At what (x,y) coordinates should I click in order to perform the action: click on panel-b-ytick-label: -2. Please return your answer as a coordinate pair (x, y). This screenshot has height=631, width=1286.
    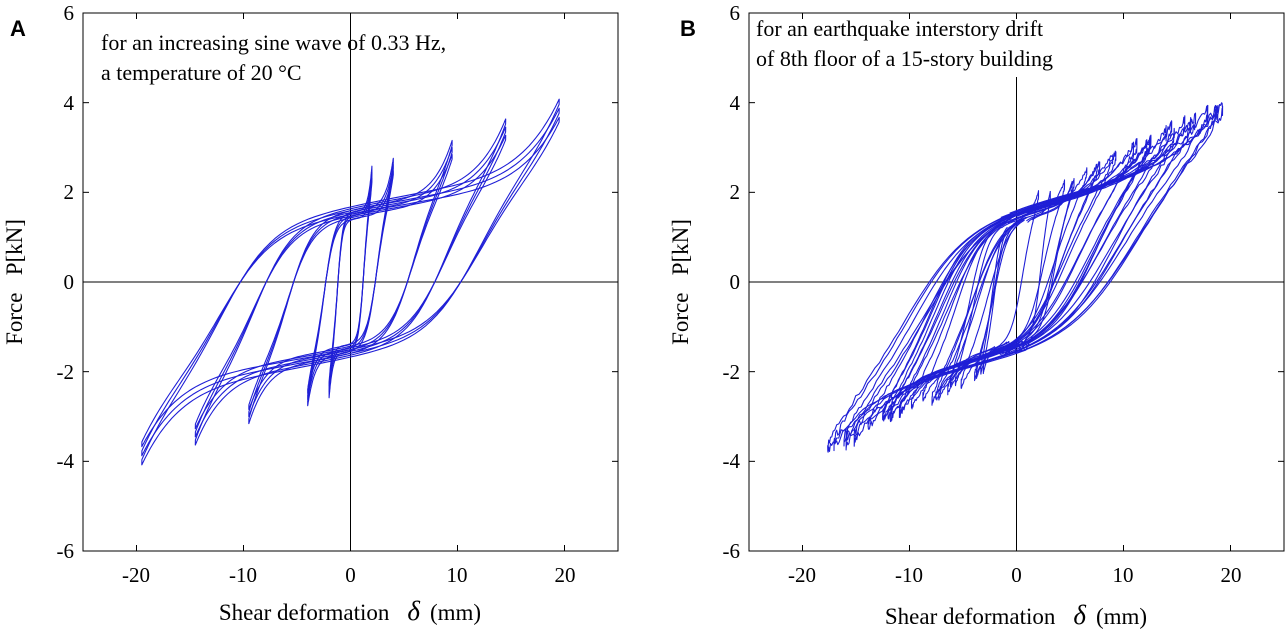
    Looking at the image, I should click on (732, 372).